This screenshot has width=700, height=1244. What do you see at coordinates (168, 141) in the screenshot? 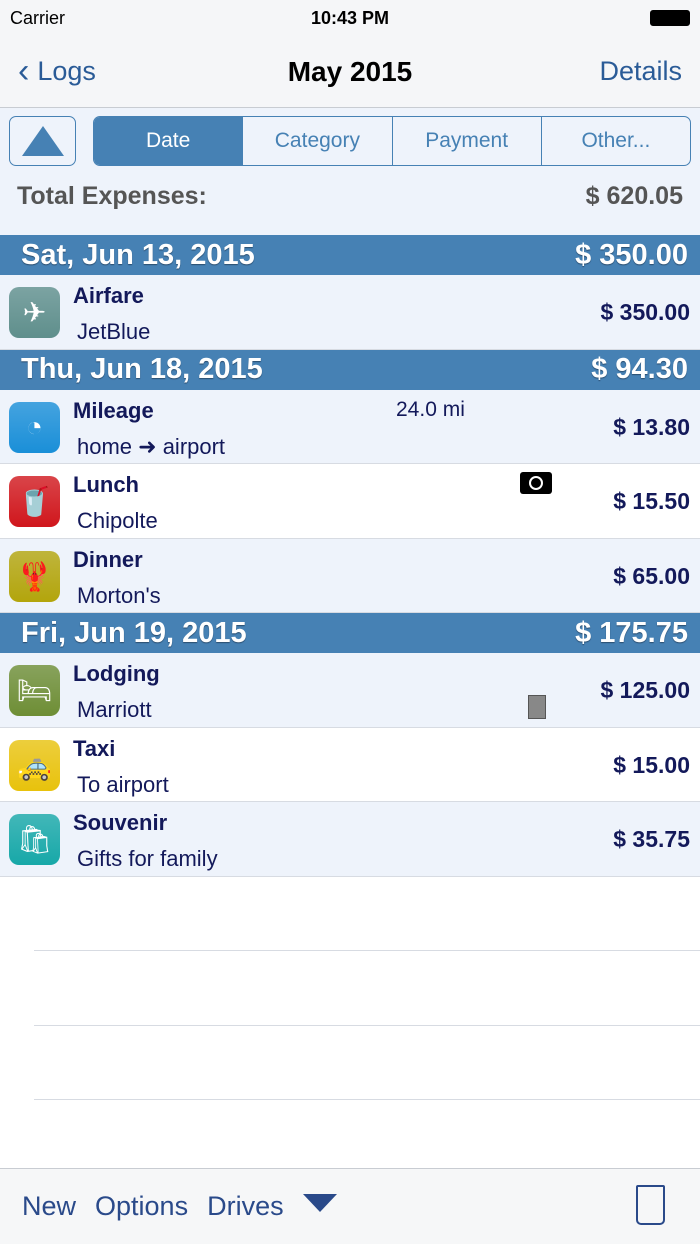
I see `segment-date: Date` at bounding box center [168, 141].